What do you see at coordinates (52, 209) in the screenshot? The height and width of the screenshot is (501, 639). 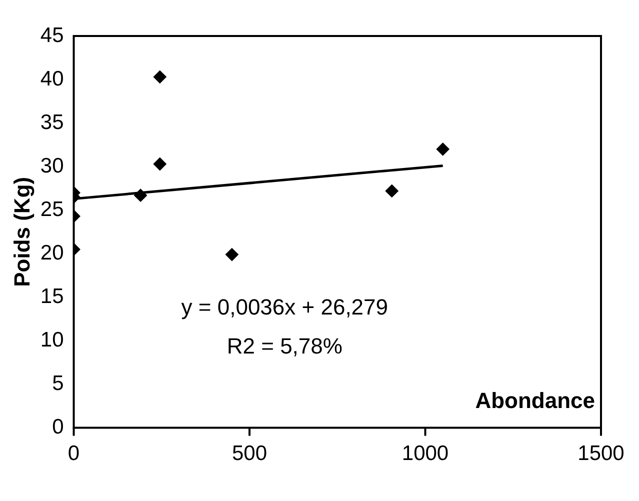 I see `y-tick-label: 25` at bounding box center [52, 209].